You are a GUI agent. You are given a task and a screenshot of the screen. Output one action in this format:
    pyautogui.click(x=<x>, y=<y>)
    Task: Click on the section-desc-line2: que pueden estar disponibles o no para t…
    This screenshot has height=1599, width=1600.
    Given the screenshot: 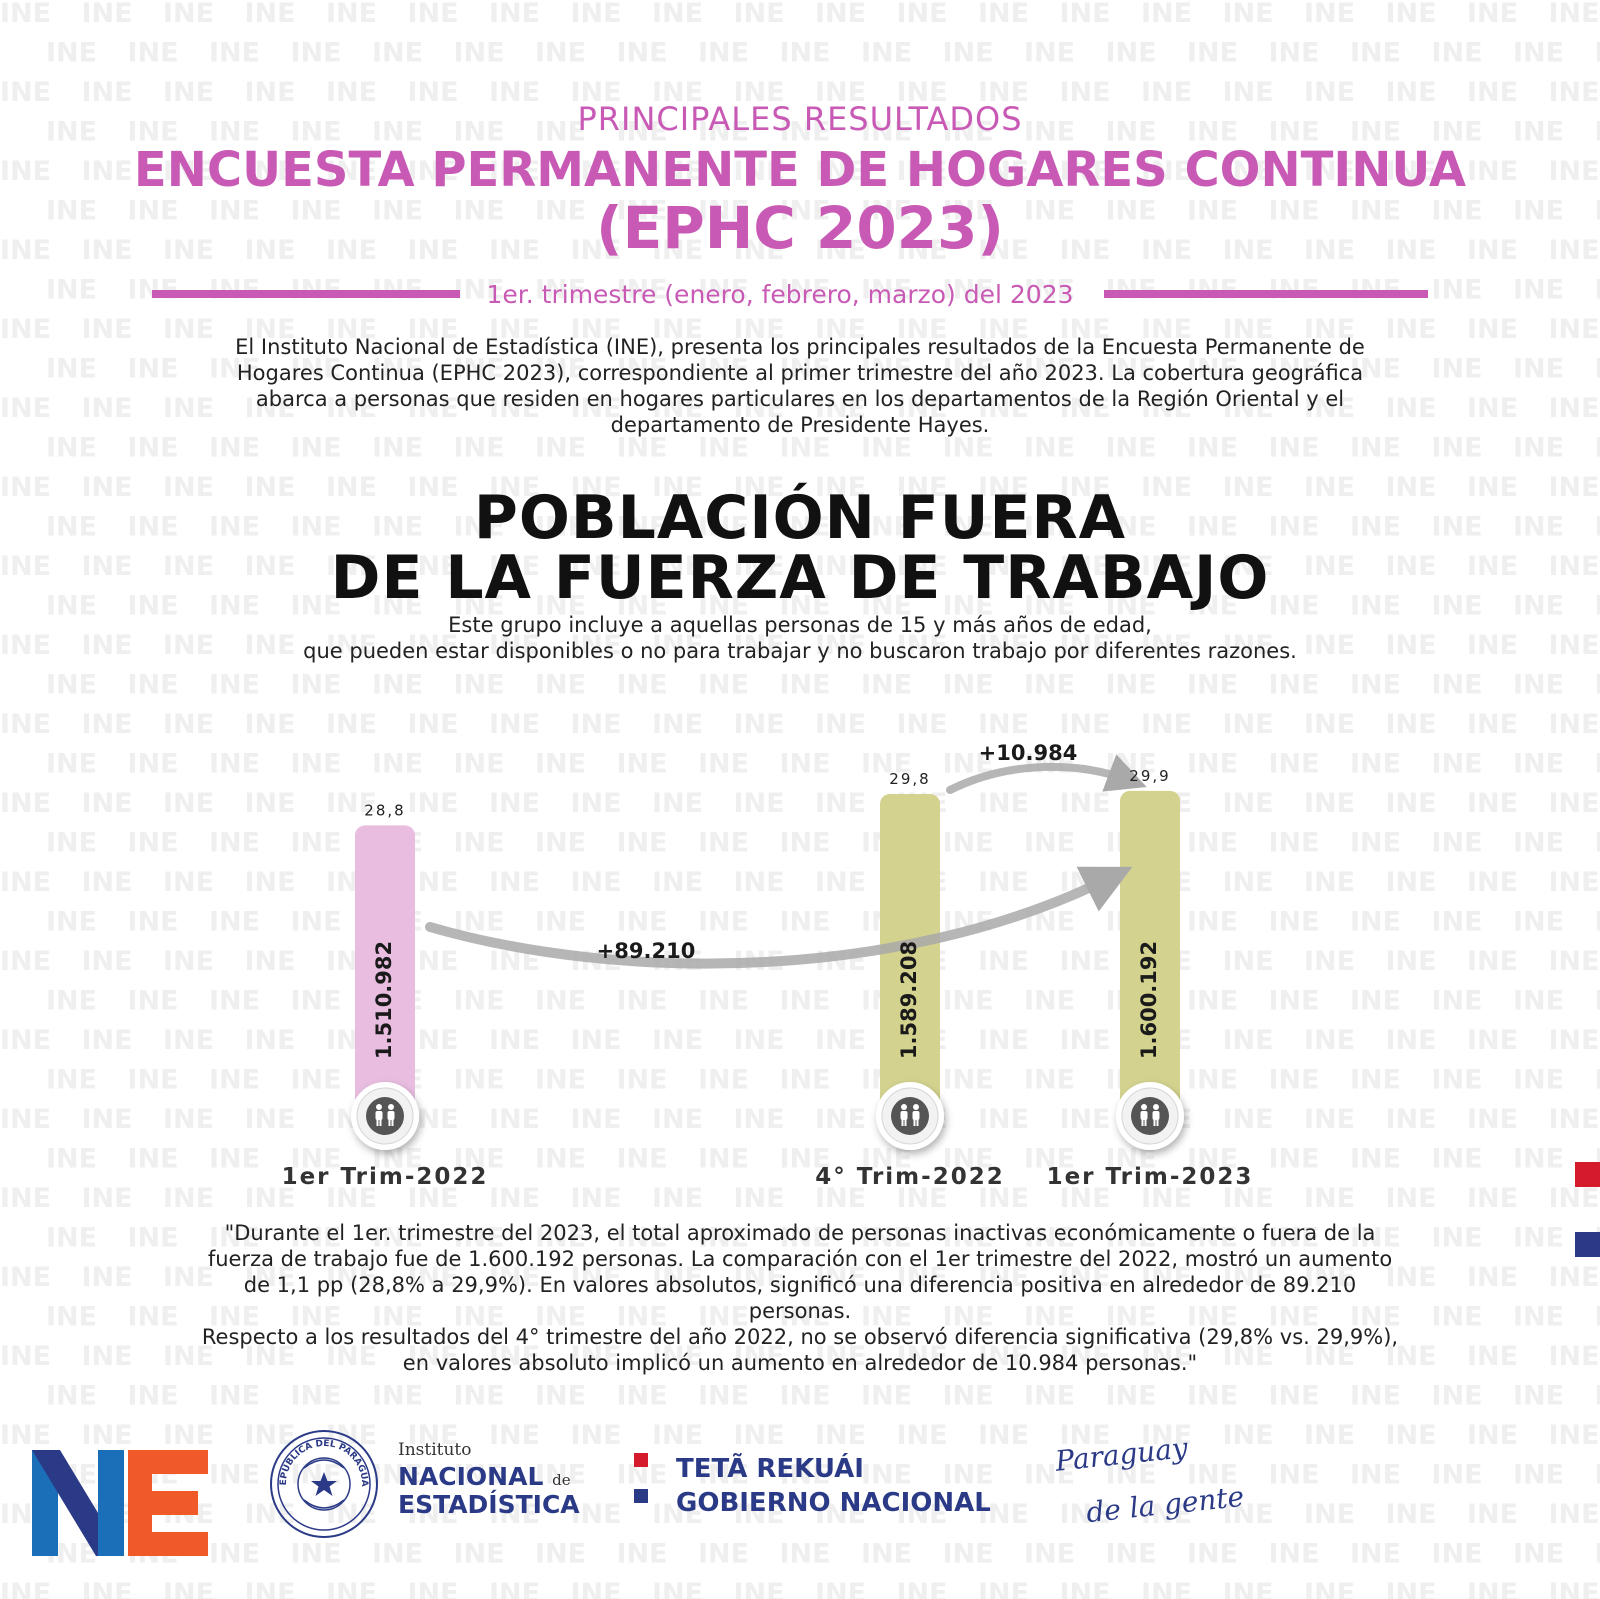 What is the action you would take?
    pyautogui.click(x=800, y=651)
    